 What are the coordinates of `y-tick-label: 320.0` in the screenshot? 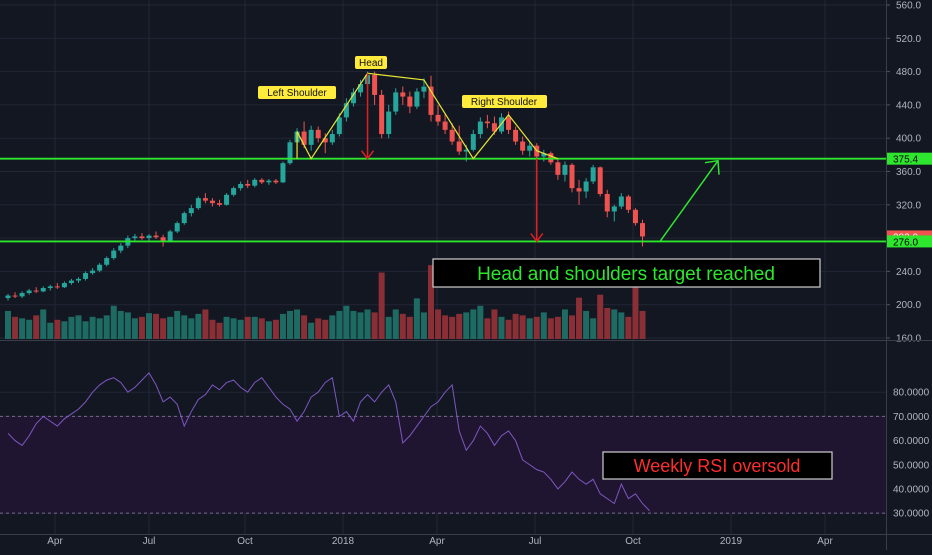 It's located at (908, 205).